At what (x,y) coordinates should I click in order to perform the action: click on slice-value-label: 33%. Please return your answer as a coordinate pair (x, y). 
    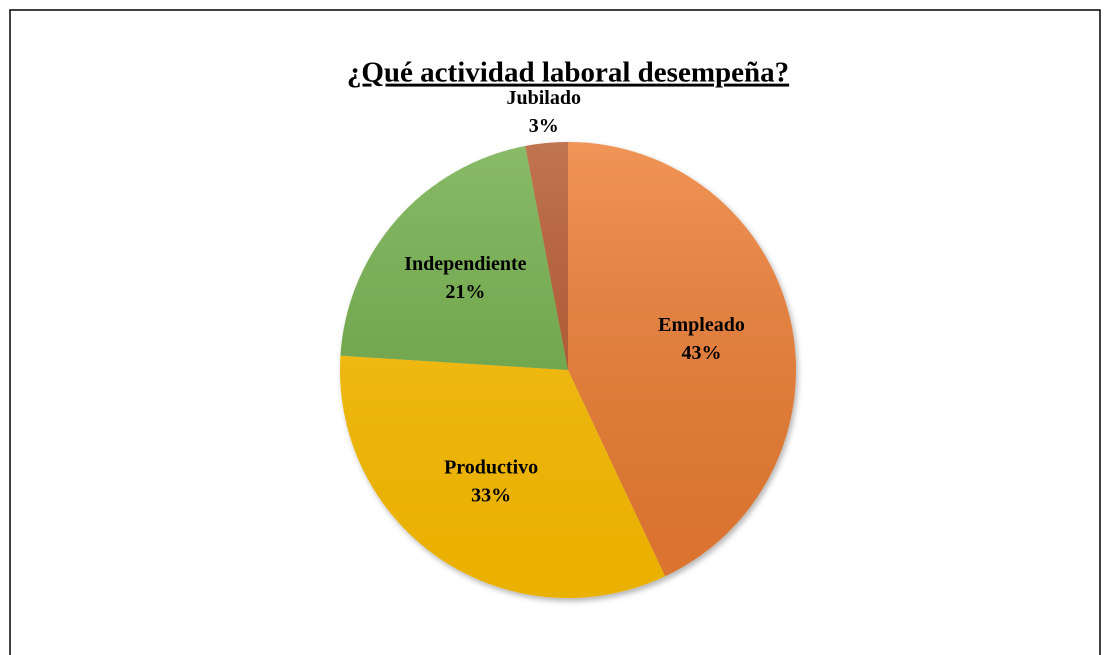
    Looking at the image, I should click on (491, 496).